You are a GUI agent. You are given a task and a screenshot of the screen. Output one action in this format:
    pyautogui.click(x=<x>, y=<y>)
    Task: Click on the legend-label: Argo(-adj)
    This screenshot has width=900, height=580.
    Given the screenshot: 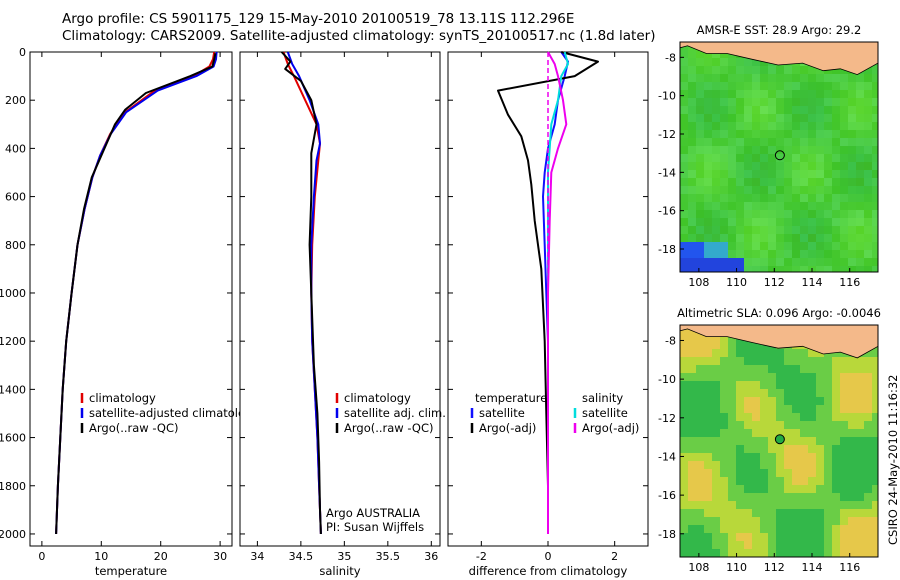 What is the action you would take?
    pyautogui.click(x=610, y=428)
    